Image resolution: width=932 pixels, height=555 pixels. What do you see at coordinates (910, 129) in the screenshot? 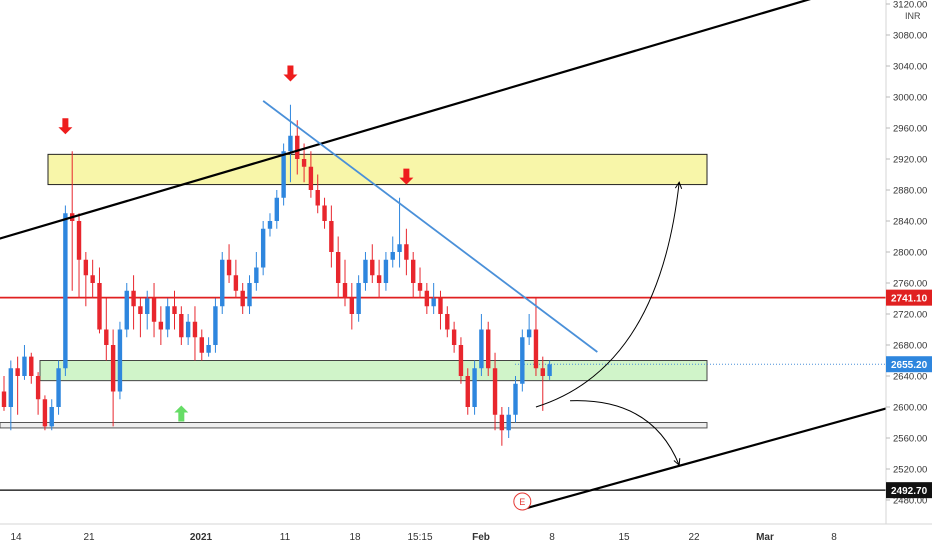
I see `y-tick-label: 2960.00` at bounding box center [910, 129].